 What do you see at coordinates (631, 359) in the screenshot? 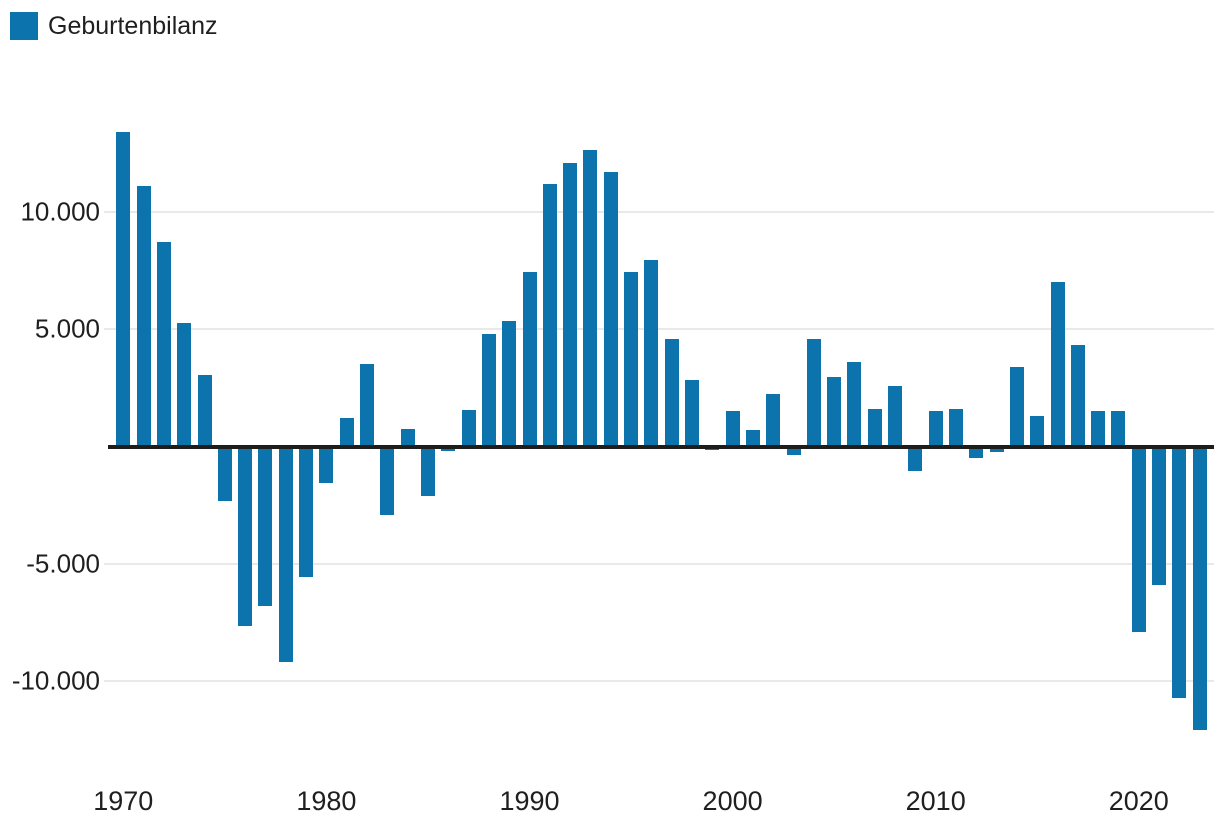
I see `bar-1995` at bounding box center [631, 359].